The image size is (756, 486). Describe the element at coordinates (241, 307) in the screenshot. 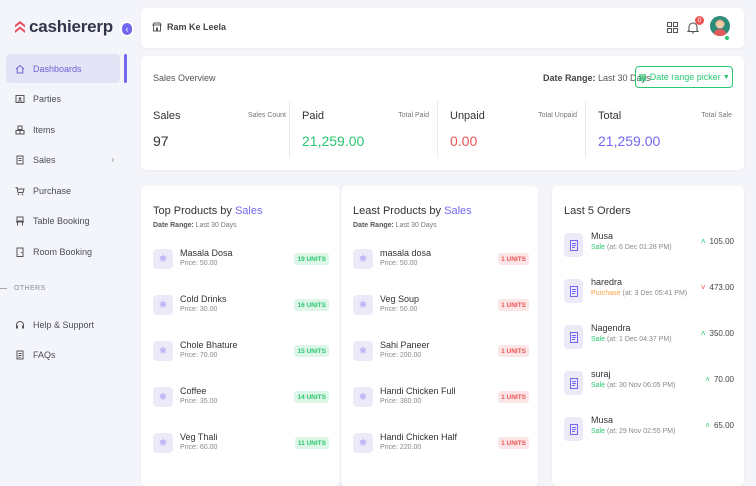

I see `list-item: ⚛ Cold Drinks Price: 30.00 16 UNITS` at that location.